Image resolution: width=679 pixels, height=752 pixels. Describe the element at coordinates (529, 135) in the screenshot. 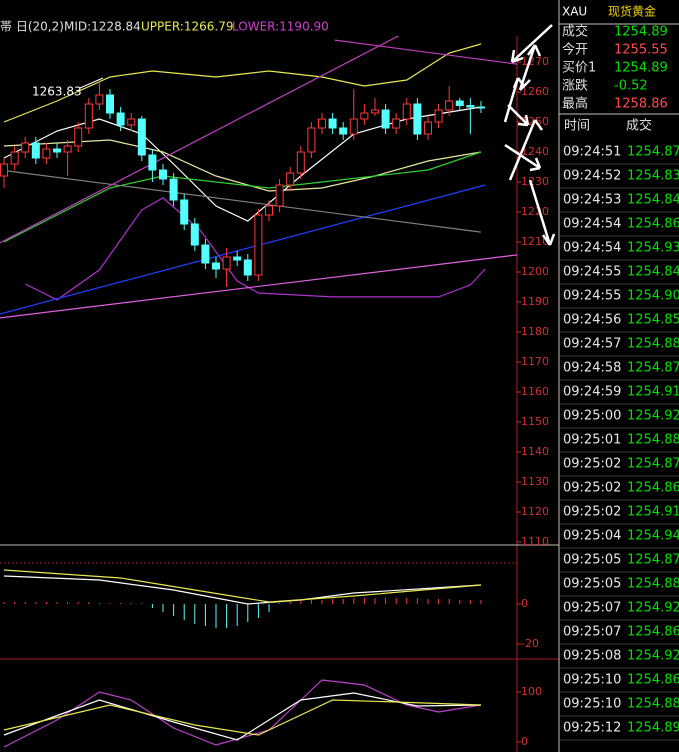

I see `annotation-arrows` at that location.